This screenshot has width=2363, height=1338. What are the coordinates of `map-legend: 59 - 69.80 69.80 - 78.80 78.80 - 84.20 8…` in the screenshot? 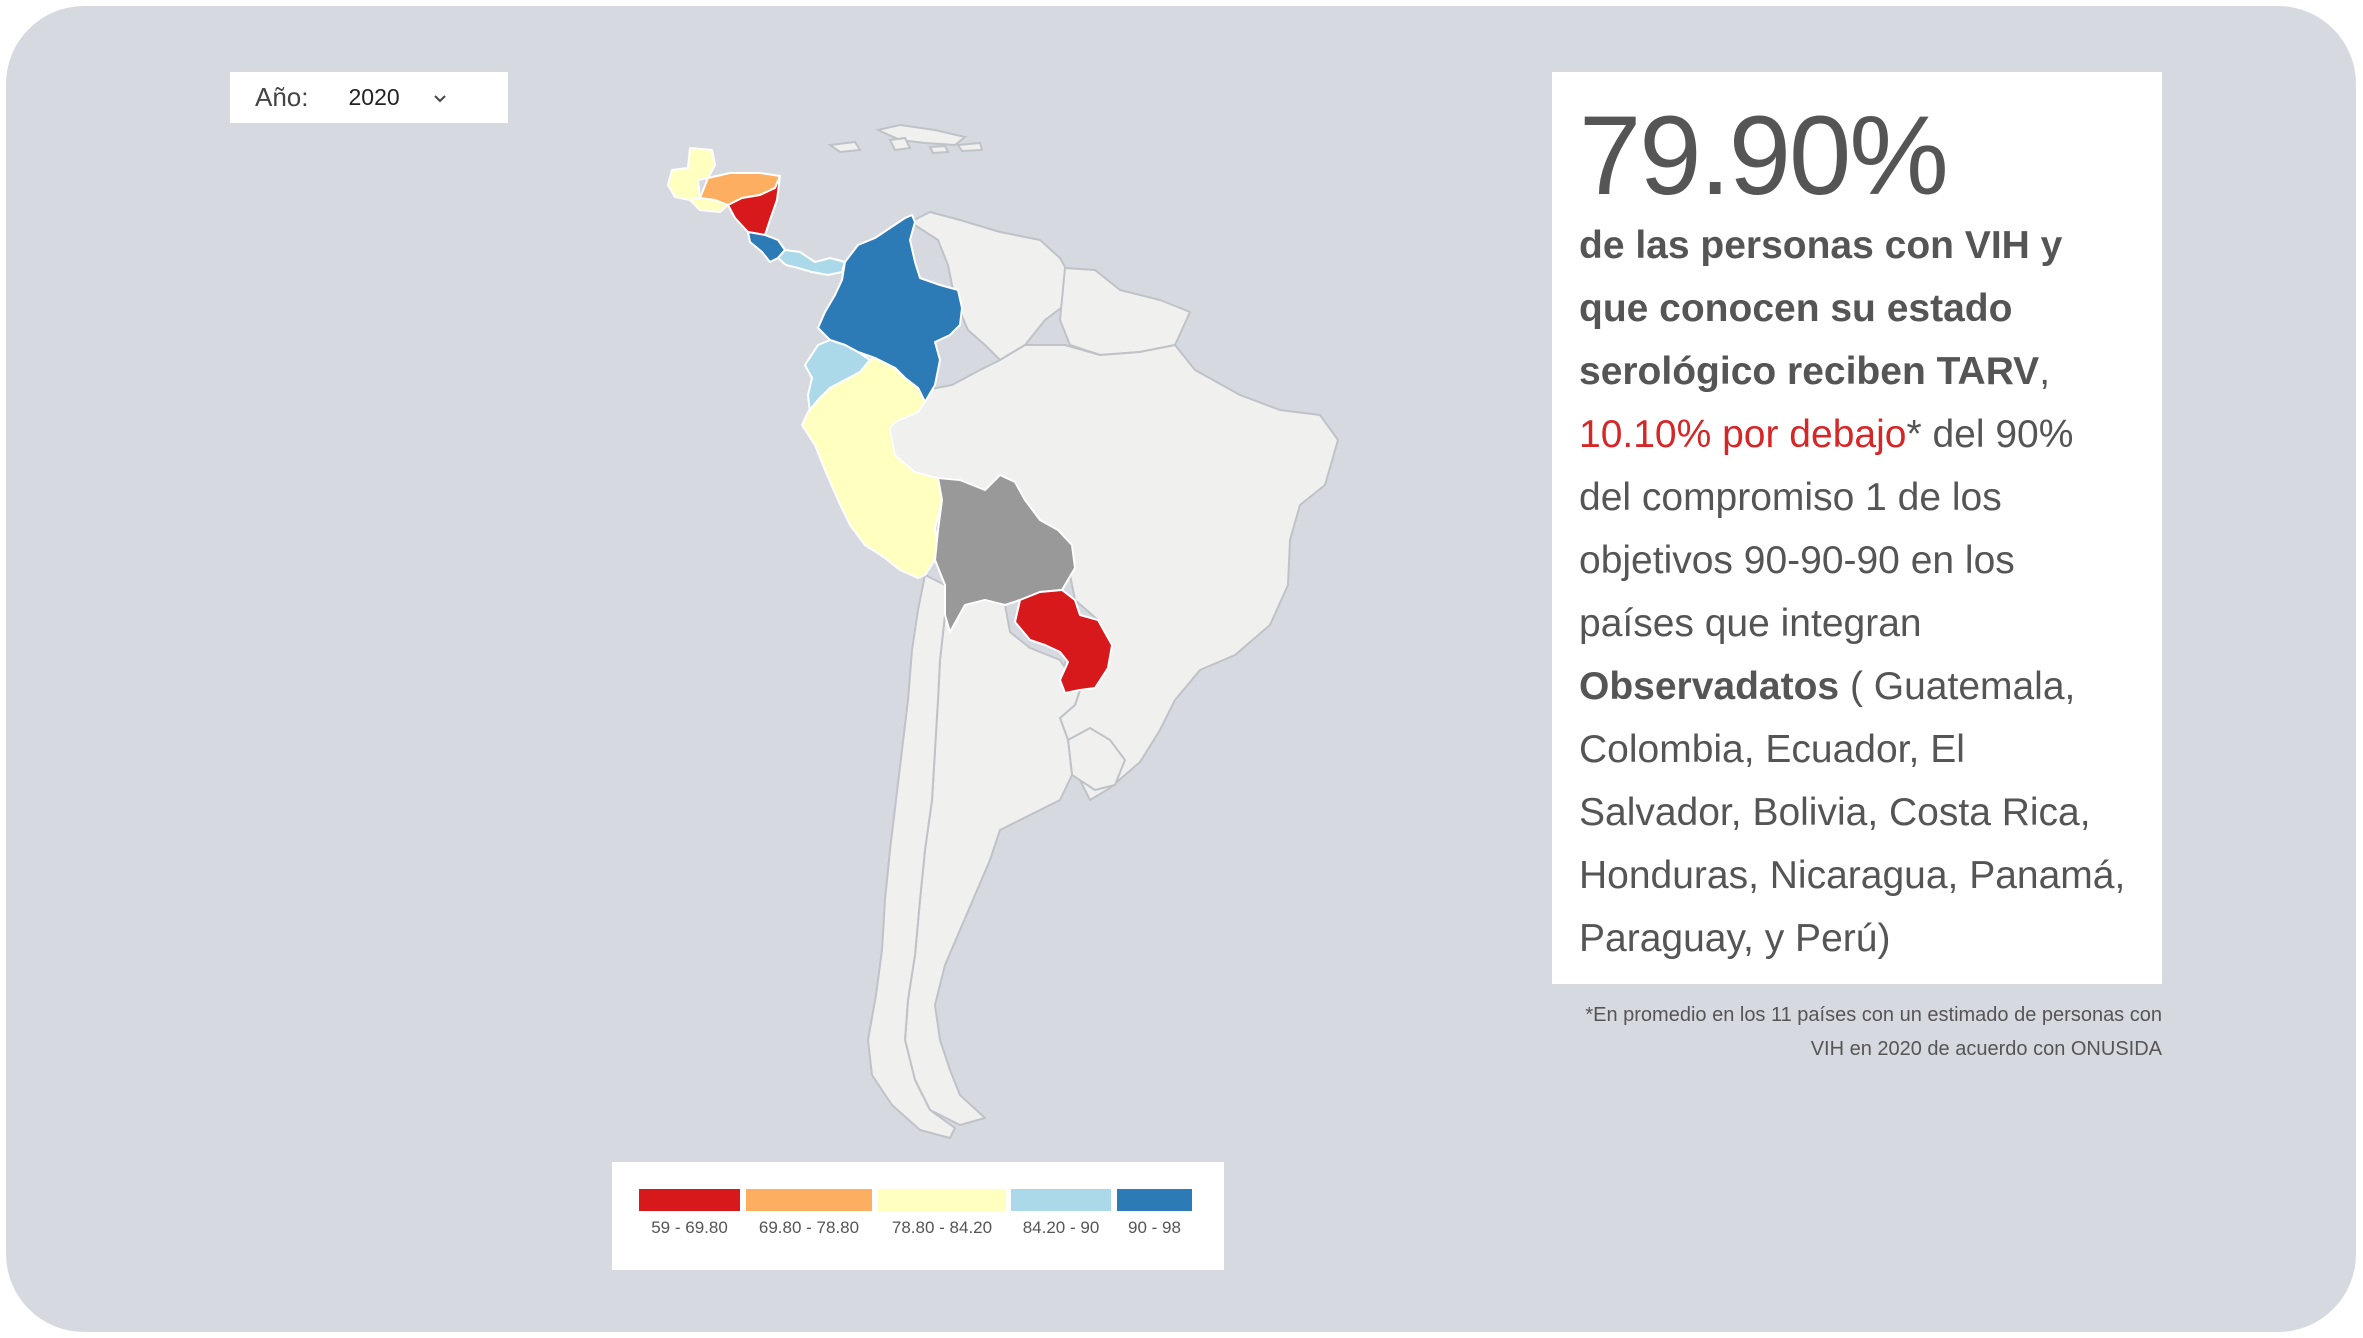 It's located at (918, 1216).